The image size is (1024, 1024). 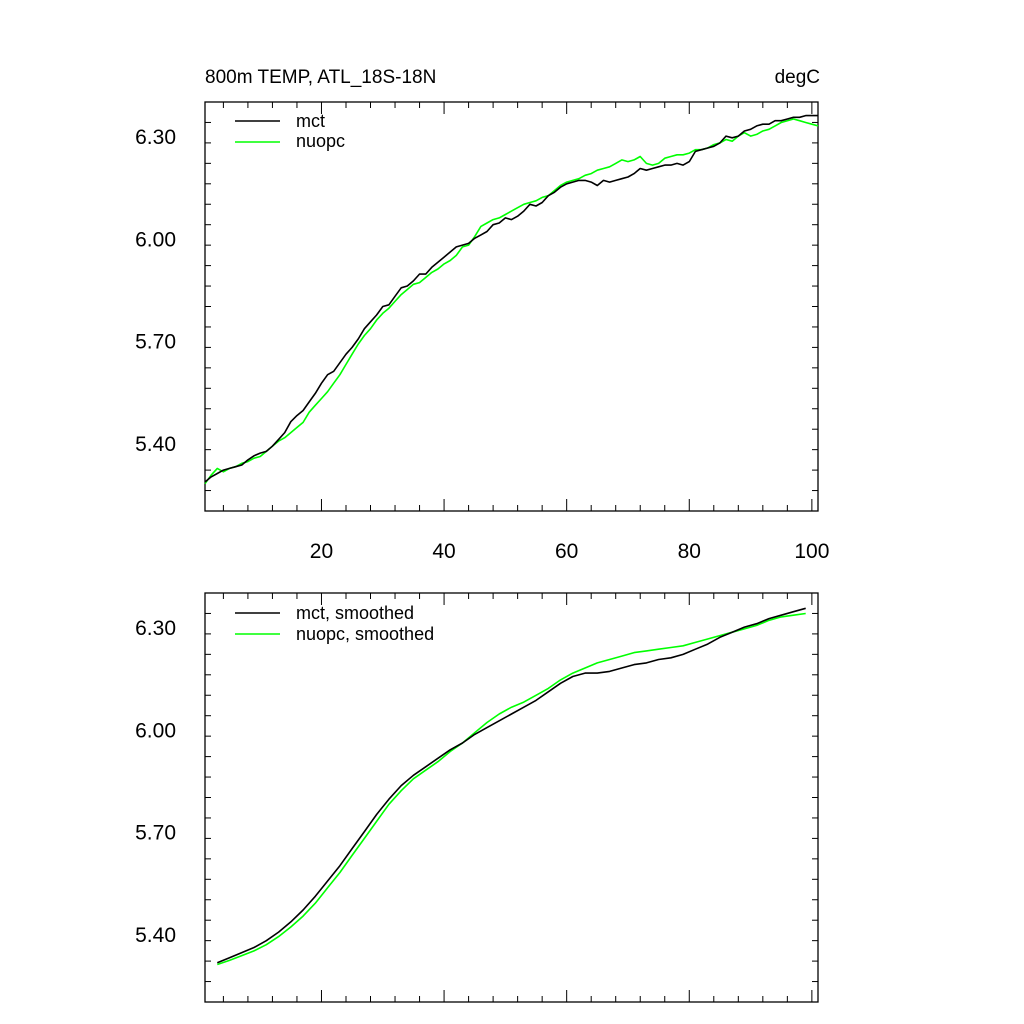 What do you see at coordinates (290, 131) in the screenshot?
I see `legend: mct nuopc` at bounding box center [290, 131].